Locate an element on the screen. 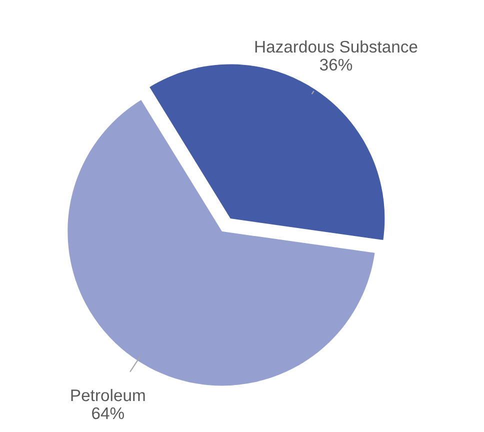  data-label: 36% is located at coordinates (336, 64).